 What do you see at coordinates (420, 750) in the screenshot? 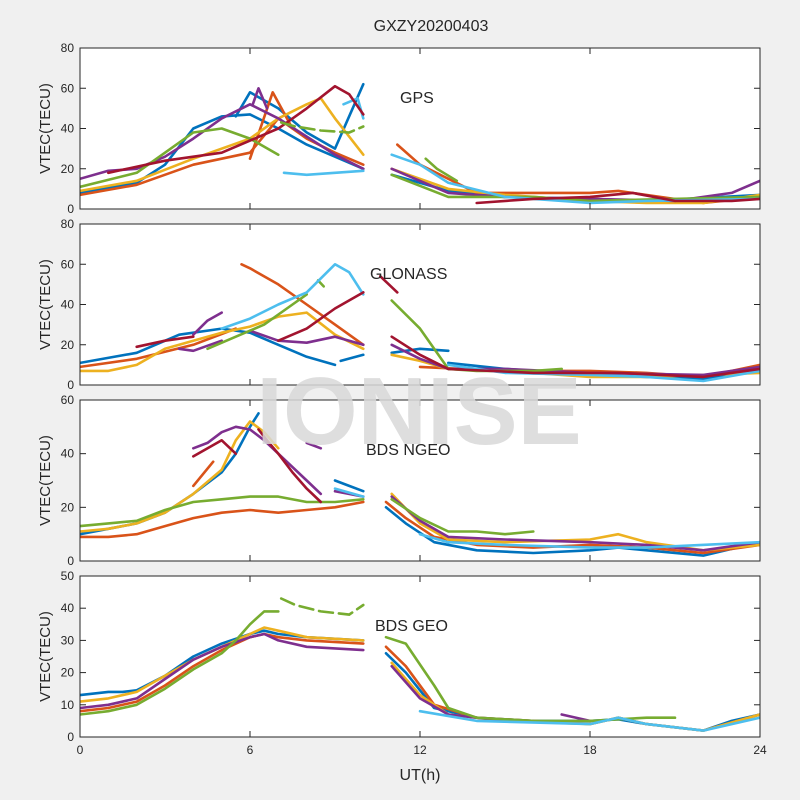
I see `x-tick-label: 12` at bounding box center [420, 750].